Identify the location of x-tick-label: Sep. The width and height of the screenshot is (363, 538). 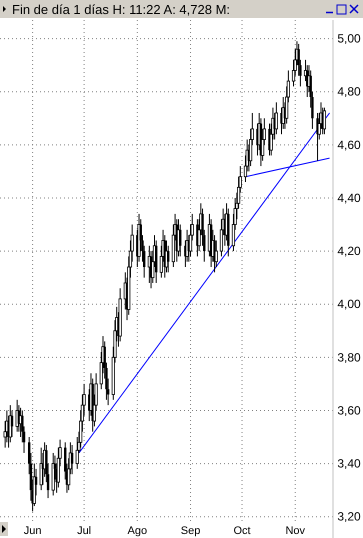
(190, 531).